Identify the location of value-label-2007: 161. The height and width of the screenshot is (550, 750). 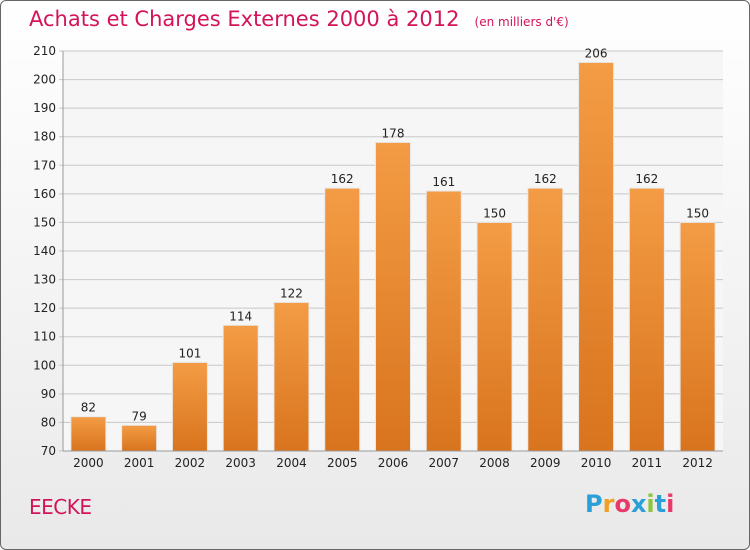
(443, 182).